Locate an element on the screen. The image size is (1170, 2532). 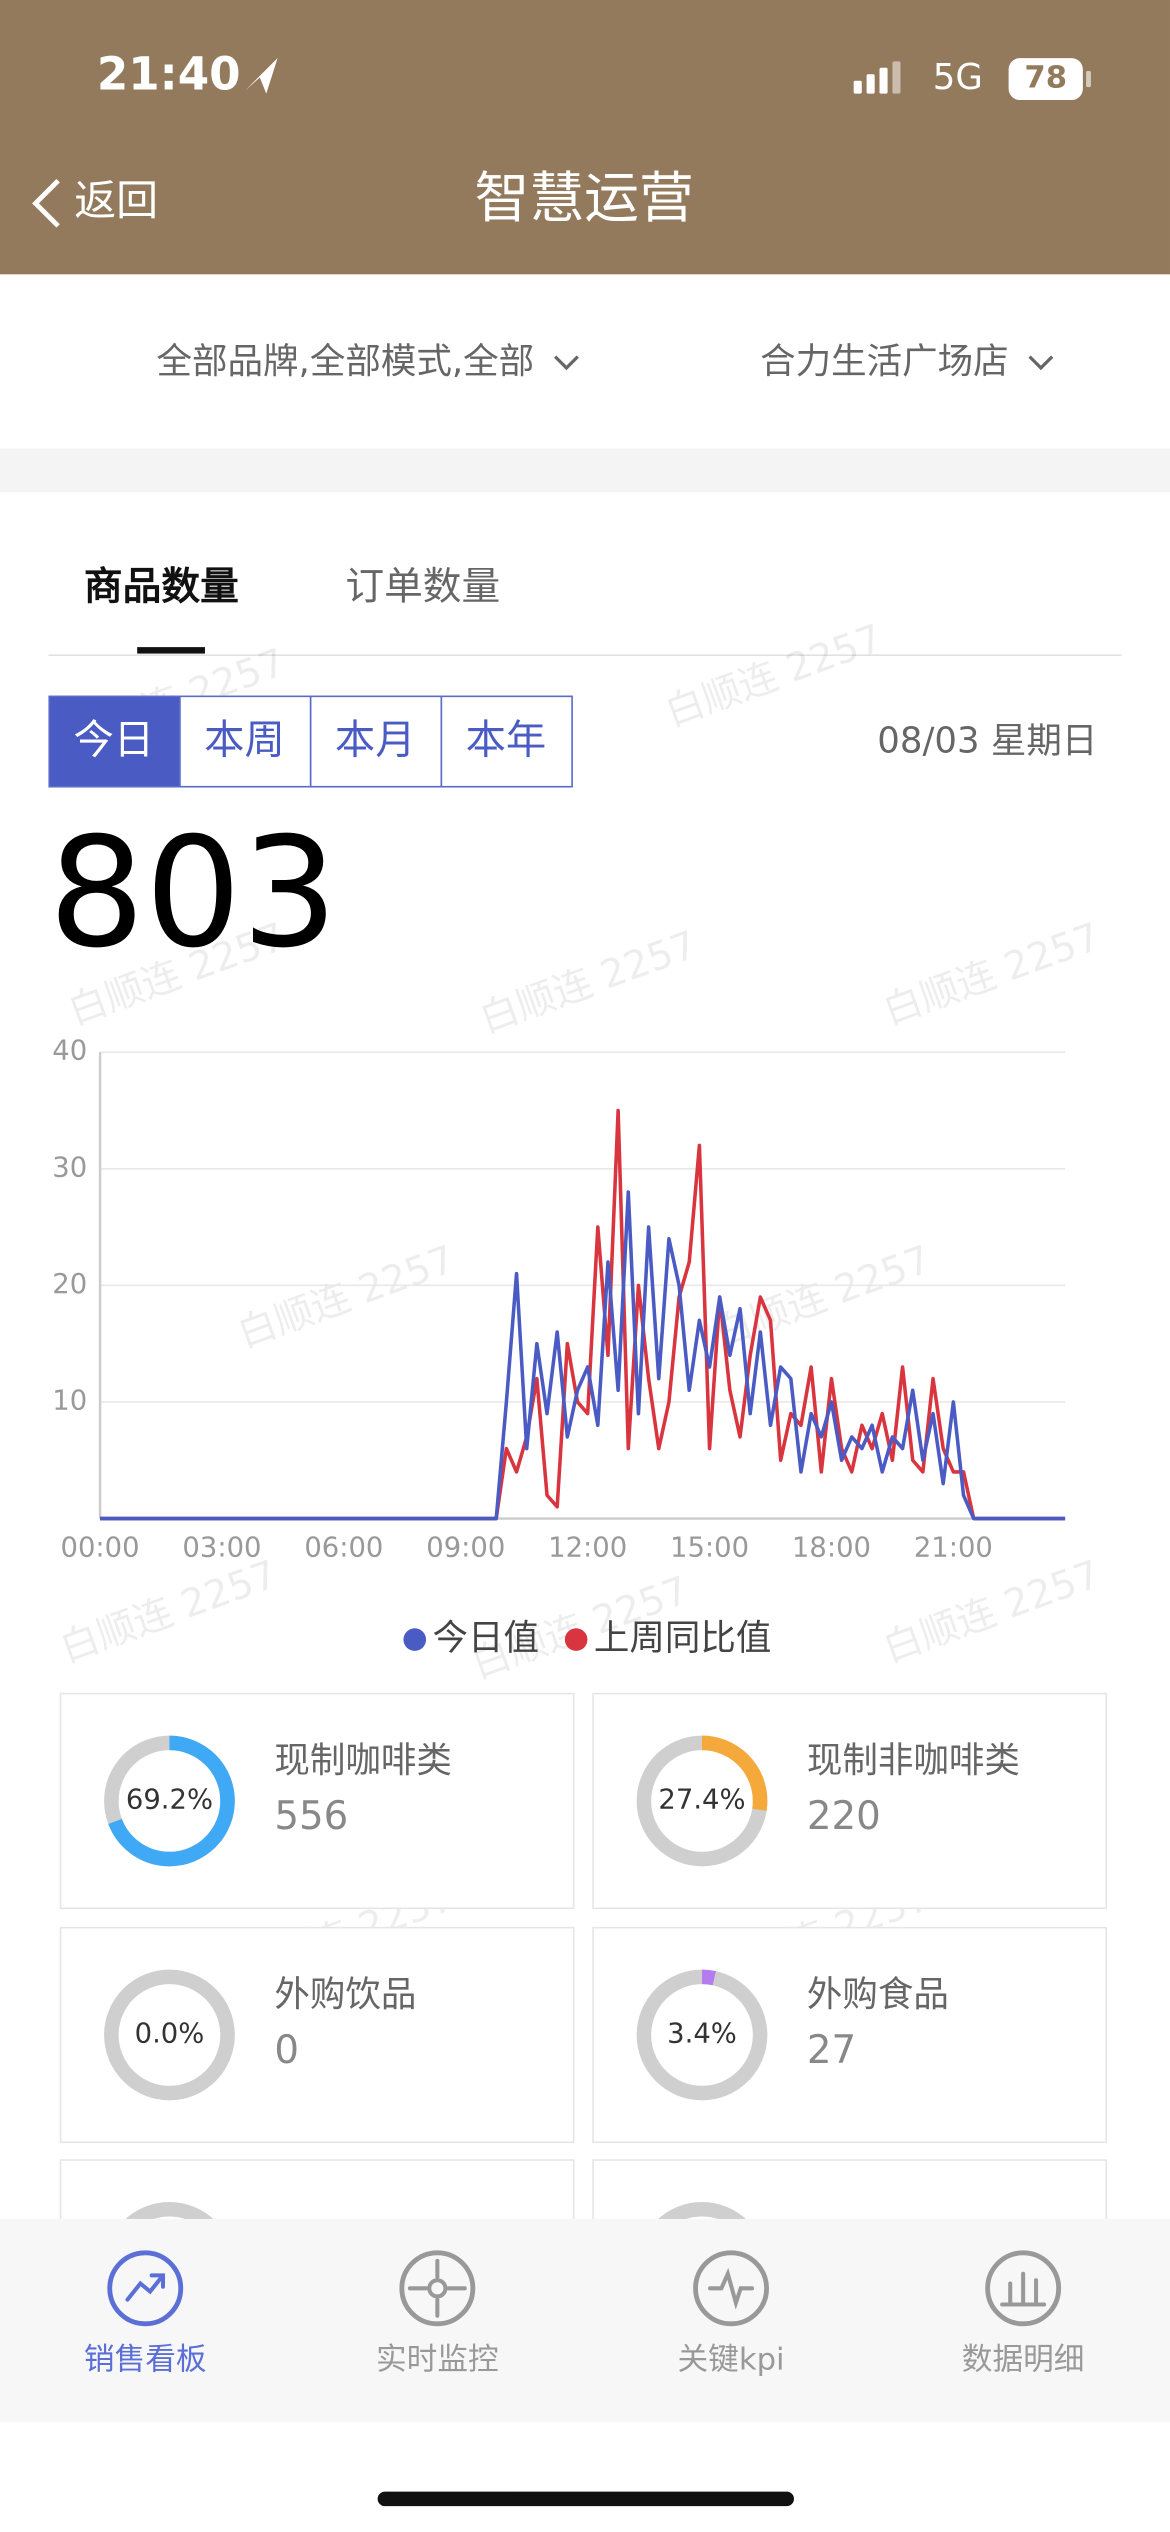
card-count: 556 is located at coordinates (311, 1816).